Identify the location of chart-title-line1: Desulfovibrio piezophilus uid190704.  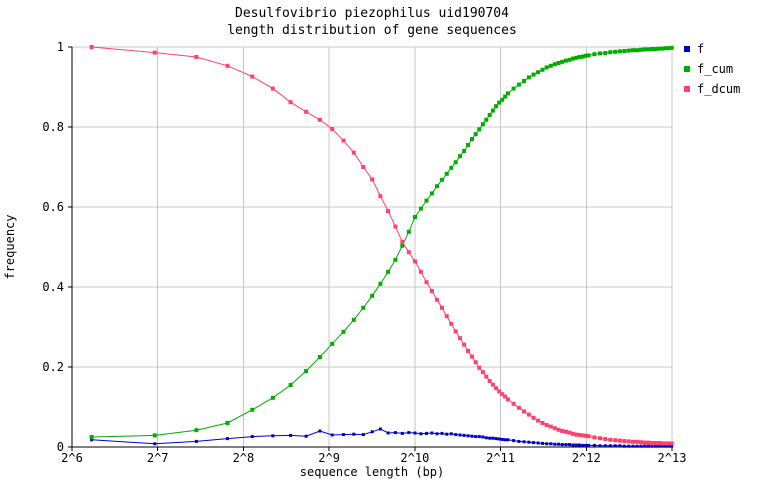
(372, 13).